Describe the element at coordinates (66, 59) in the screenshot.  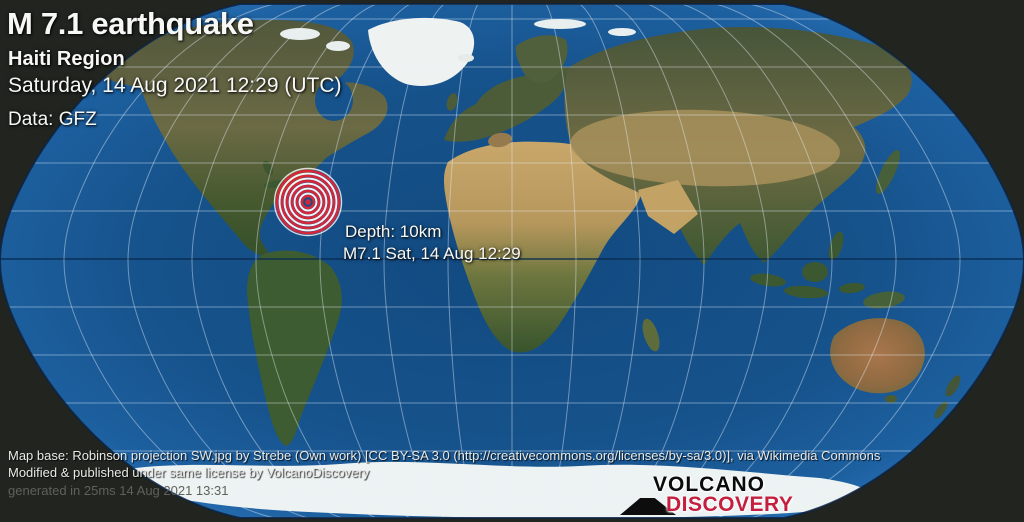
I see `quake-region: Haiti Region` at that location.